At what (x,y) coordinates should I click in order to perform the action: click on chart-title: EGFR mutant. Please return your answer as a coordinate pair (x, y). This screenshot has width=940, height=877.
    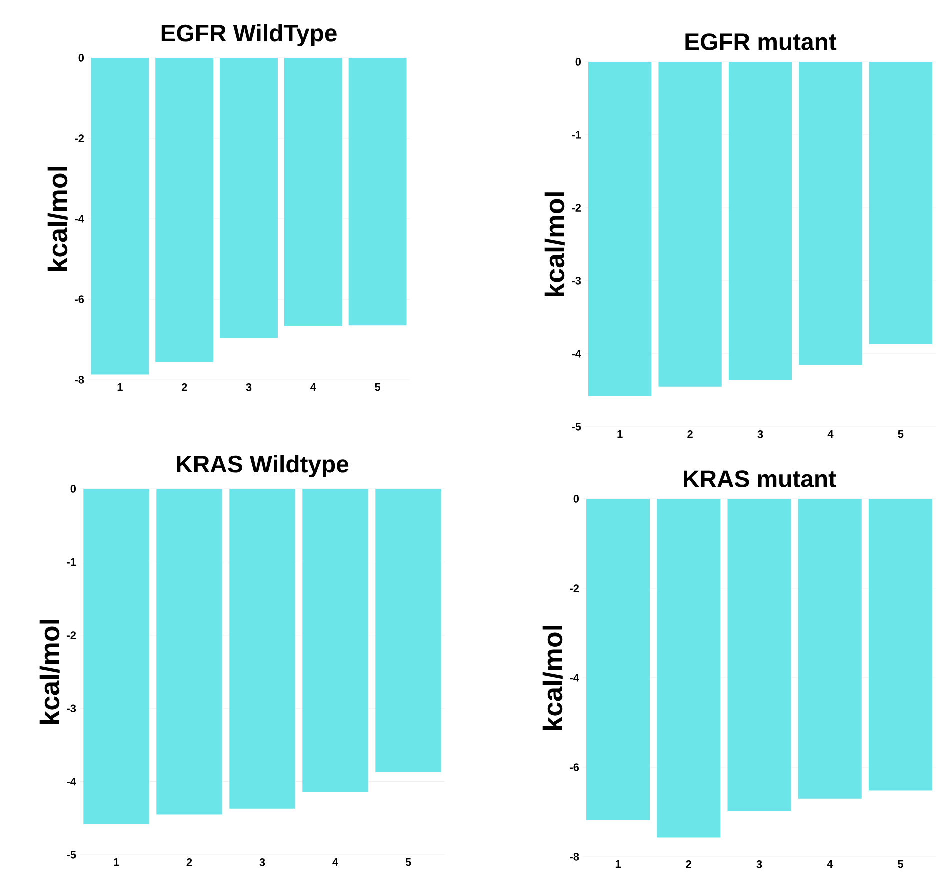
    Looking at the image, I should click on (761, 42).